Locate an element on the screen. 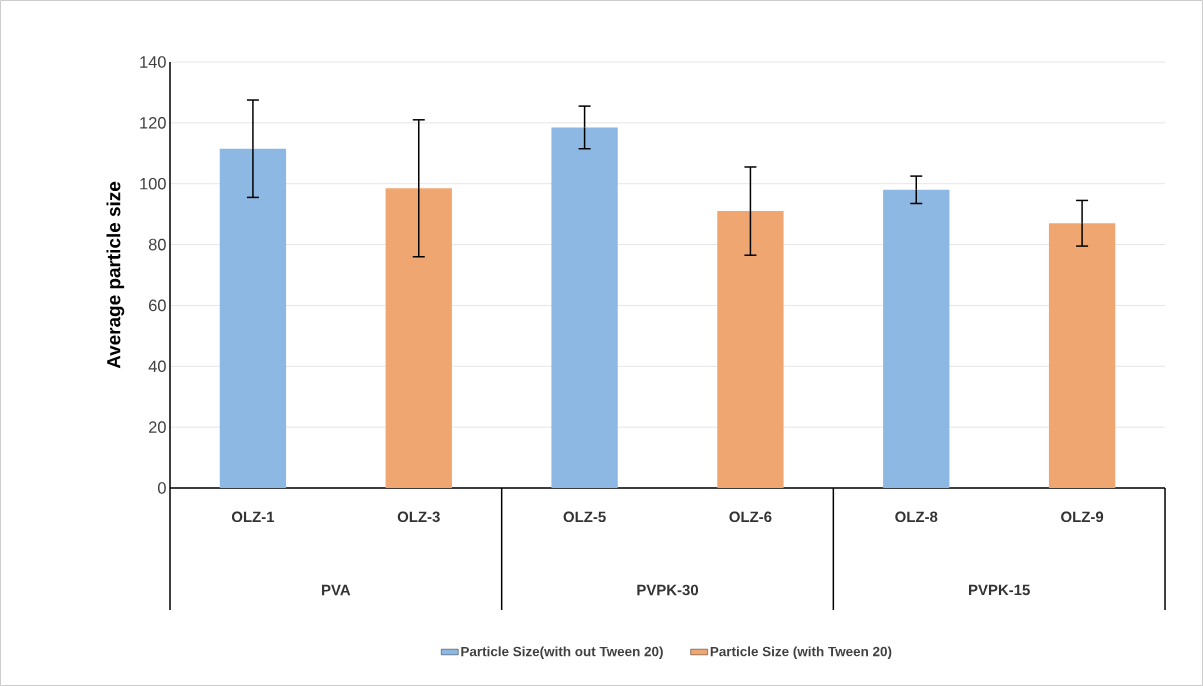 The height and width of the screenshot is (686, 1203). x-tick-label: OLZ-8 is located at coordinates (916, 517).